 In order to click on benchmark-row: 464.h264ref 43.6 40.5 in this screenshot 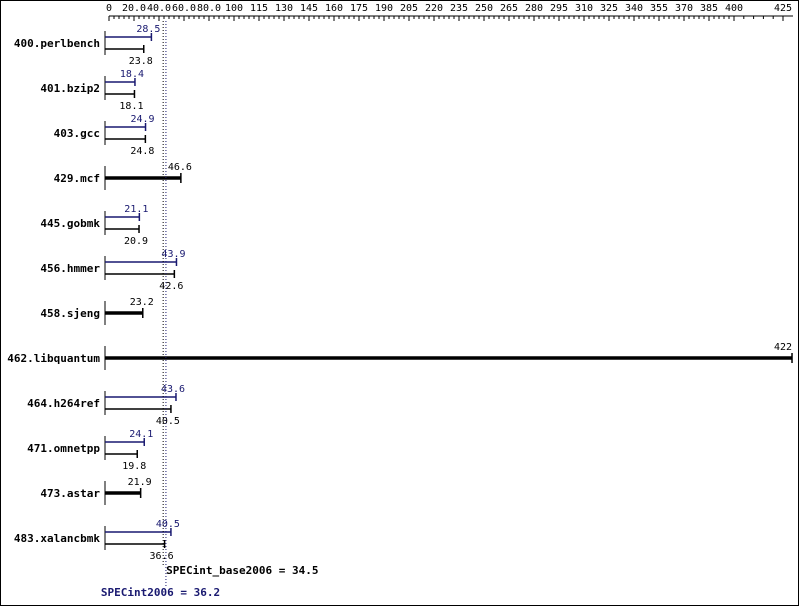, I will do `click(106, 405)`.